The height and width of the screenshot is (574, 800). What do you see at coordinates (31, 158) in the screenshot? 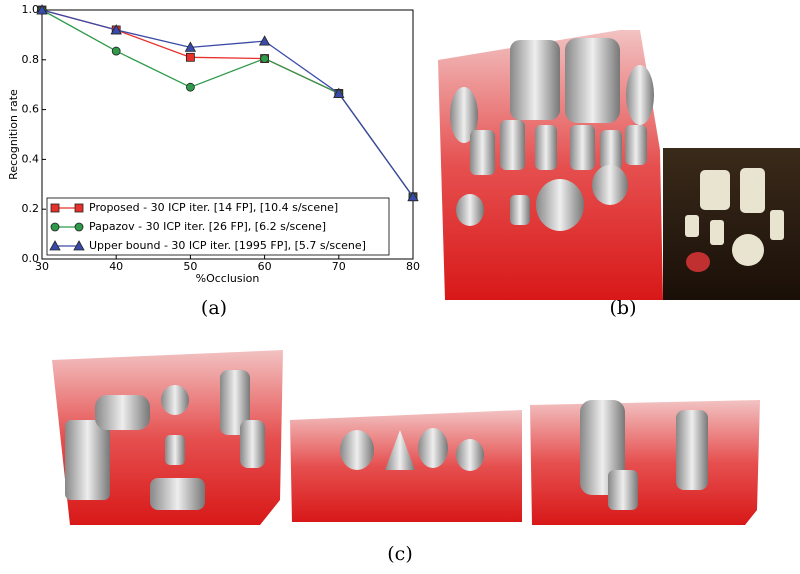
I see `y-tick-label: 0.4` at bounding box center [31, 158].